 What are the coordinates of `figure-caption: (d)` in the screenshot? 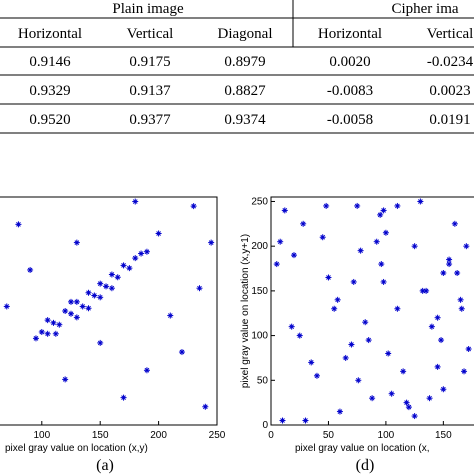 It's located at (365, 465).